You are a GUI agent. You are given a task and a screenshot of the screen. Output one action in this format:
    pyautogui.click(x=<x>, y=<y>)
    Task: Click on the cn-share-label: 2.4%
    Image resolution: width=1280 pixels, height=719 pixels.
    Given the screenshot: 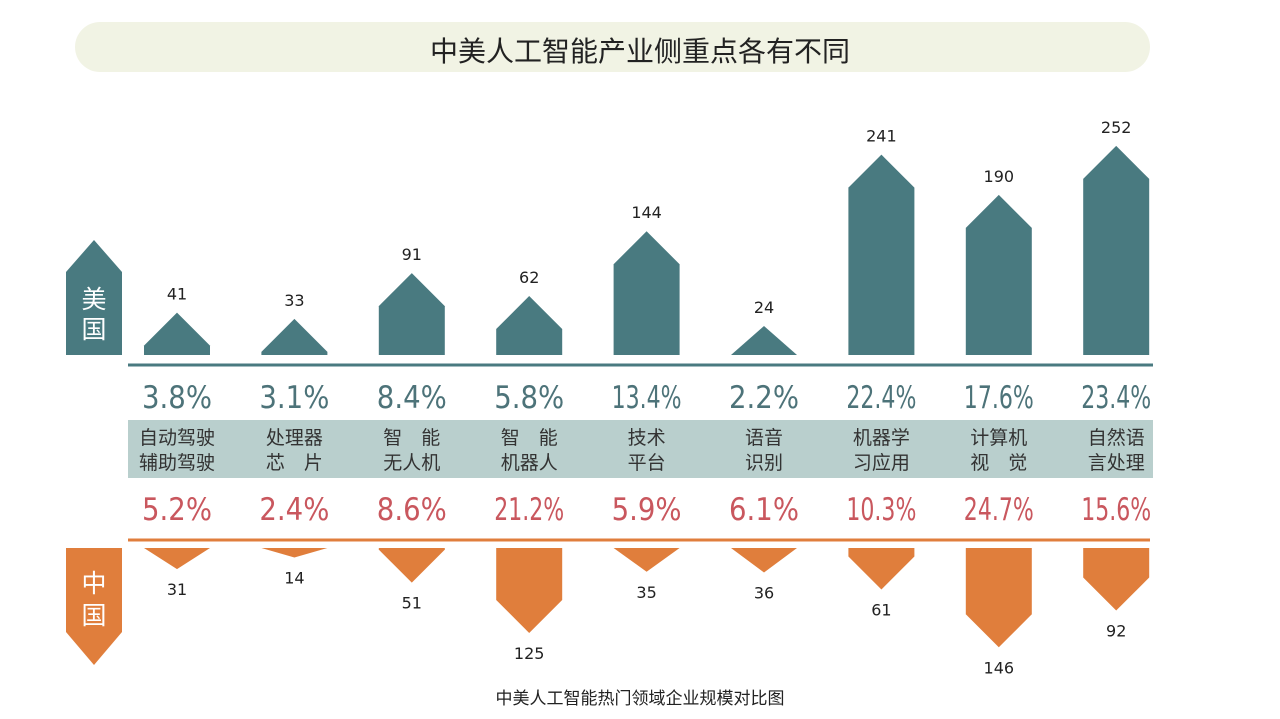 What is the action you would take?
    pyautogui.click(x=294, y=510)
    